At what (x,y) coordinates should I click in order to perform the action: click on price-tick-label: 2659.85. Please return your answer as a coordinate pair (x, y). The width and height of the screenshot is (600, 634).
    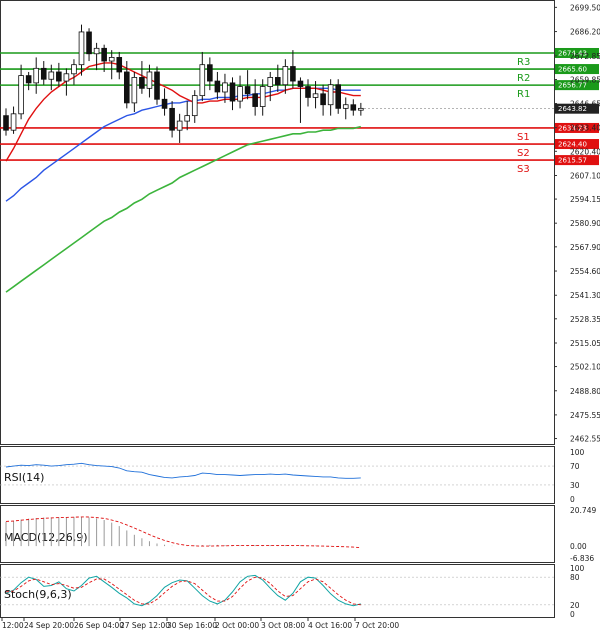
    Looking at the image, I should click on (585, 80).